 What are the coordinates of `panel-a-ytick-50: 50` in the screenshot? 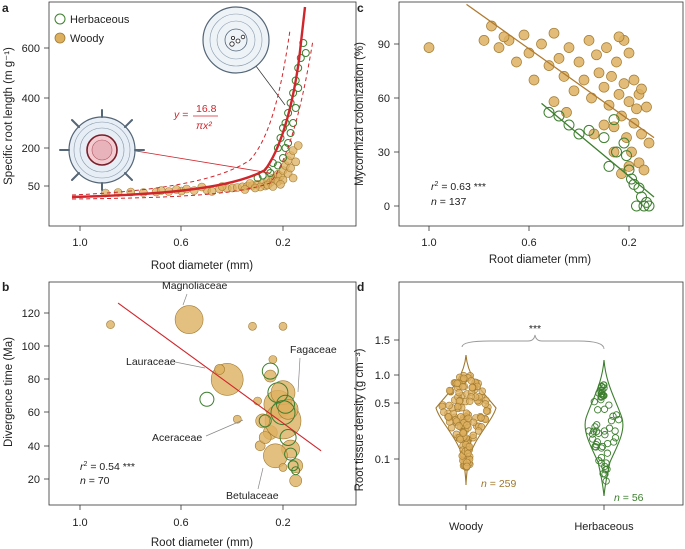 It's located at (34, 187).